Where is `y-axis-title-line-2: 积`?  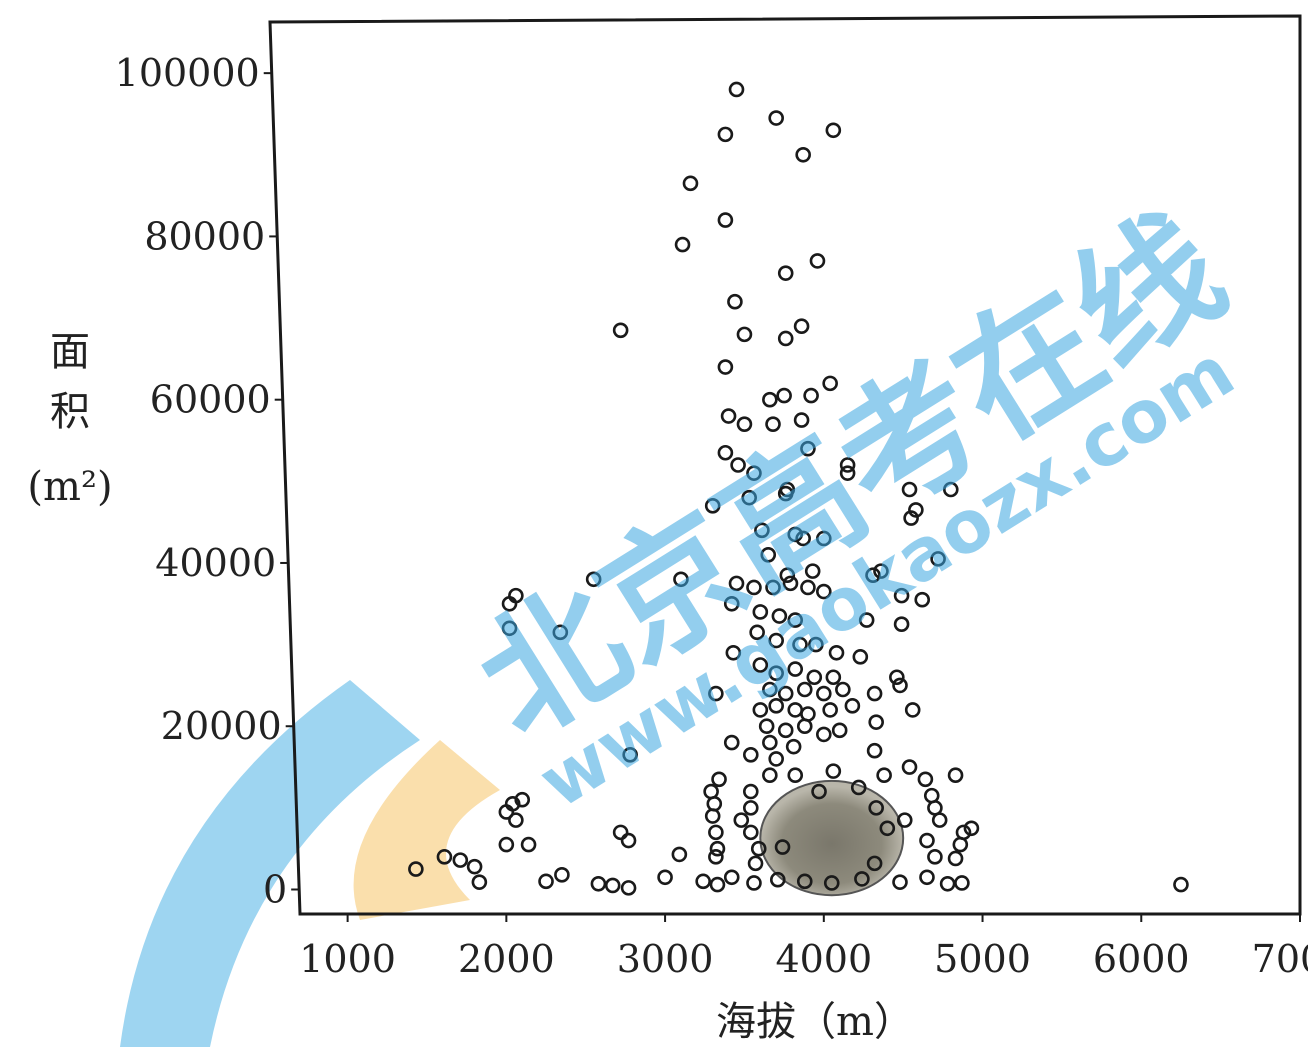 y-axis-title-line-2: 积 is located at coordinates (70, 412).